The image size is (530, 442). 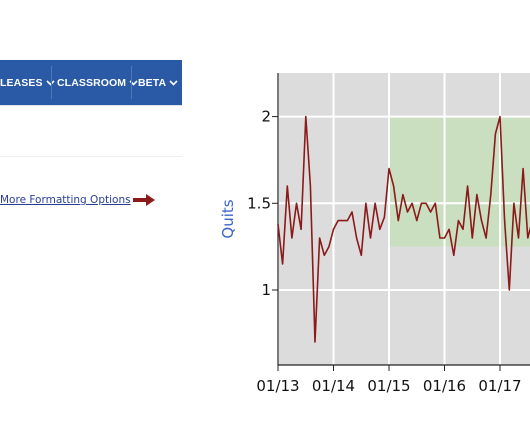 I want to click on x-tick-label: 01/17, so click(x=499, y=386).